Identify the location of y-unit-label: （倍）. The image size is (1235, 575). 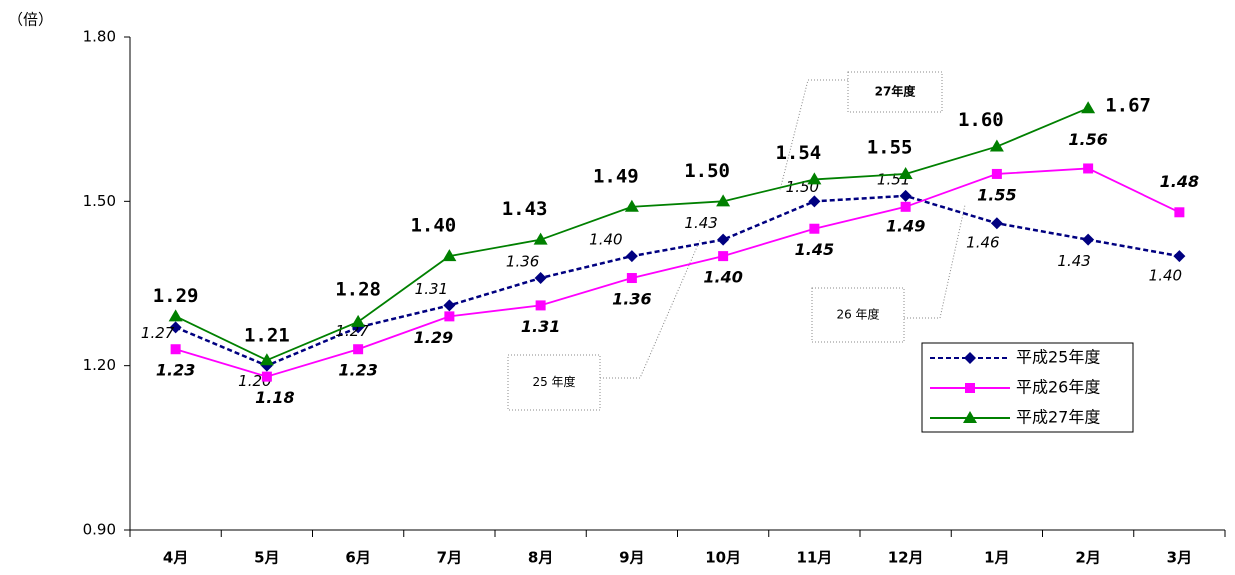
(30, 20).